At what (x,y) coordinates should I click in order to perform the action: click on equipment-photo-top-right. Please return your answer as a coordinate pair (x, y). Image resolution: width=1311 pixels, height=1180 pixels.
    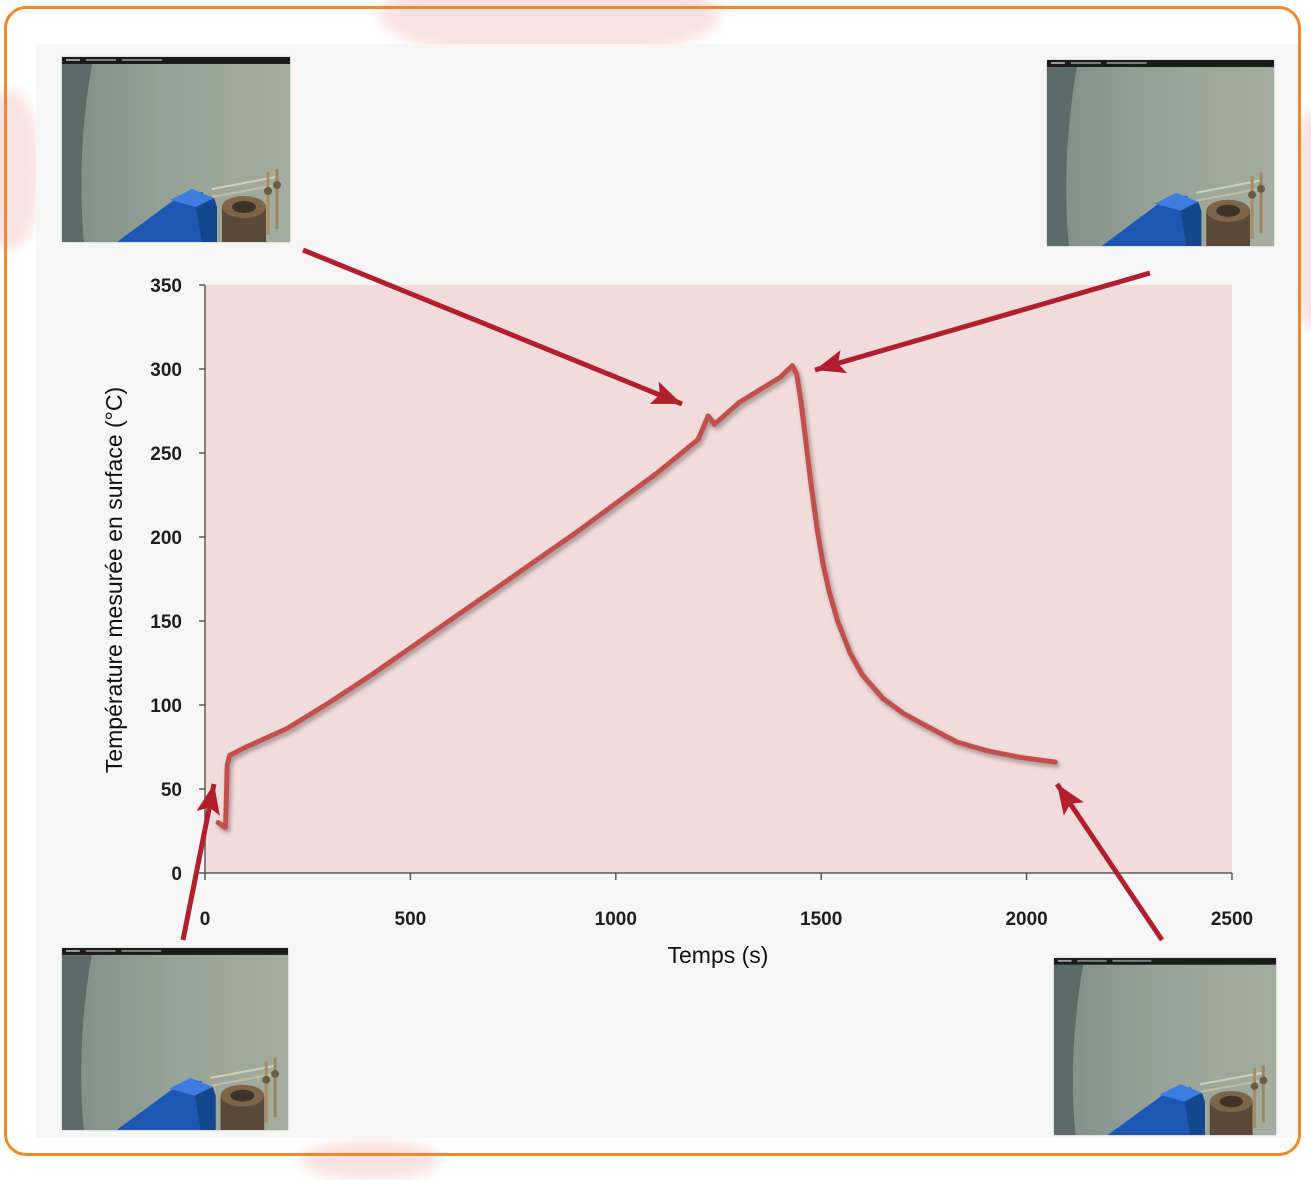
    Looking at the image, I should click on (1160, 153).